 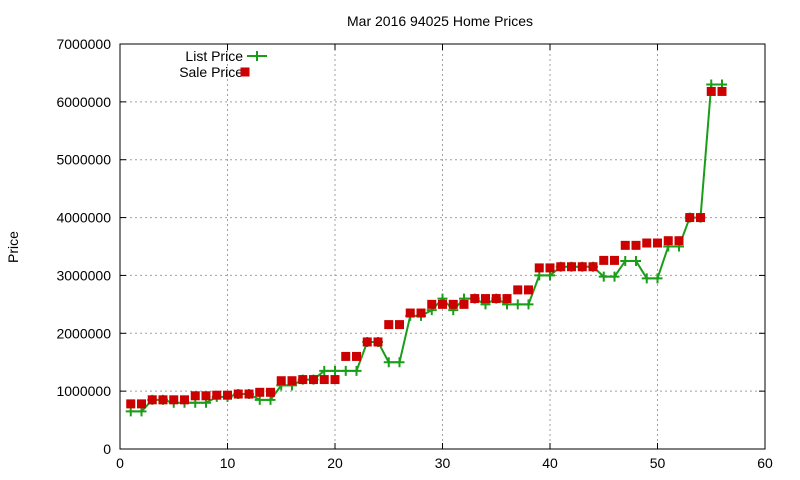 I want to click on y-tick-label: 3000000, so click(x=83, y=275).